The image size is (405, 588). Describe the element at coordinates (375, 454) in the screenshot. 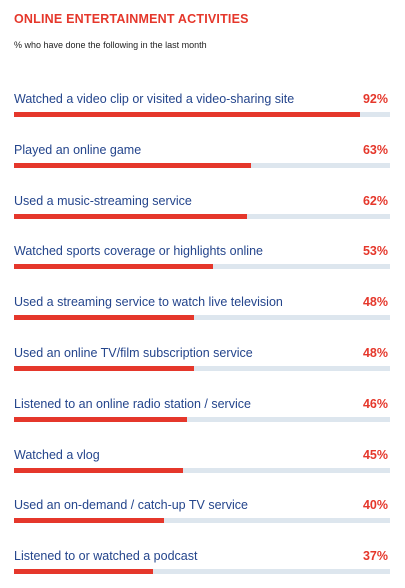

I see `bar-value-label: 45%` at that location.